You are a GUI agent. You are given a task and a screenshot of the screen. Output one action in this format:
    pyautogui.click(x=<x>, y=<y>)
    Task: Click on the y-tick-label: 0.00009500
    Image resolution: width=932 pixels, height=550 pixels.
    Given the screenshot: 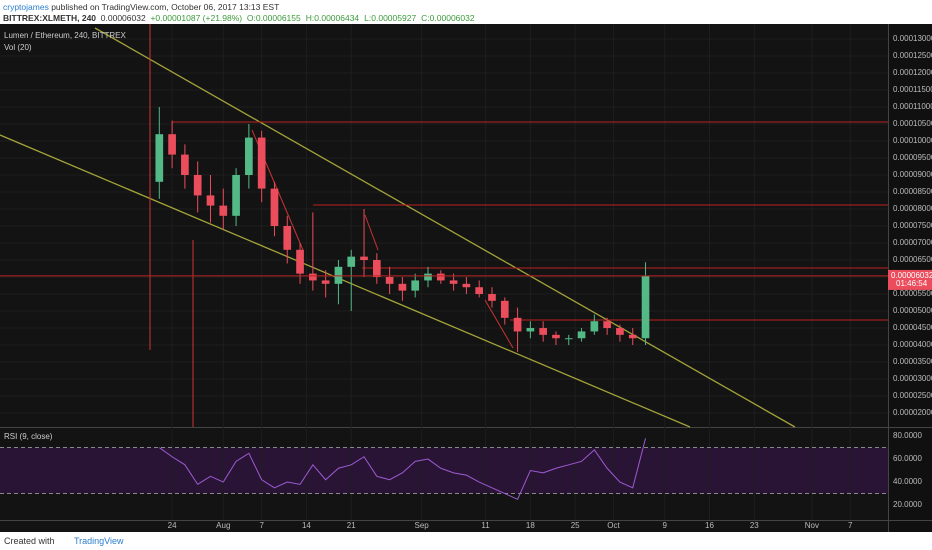 What is the action you would take?
    pyautogui.click(x=912, y=157)
    